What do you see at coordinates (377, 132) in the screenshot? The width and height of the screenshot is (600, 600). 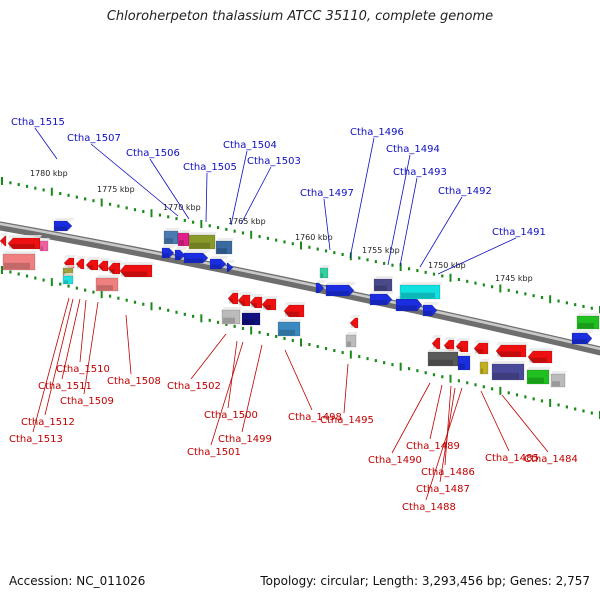 I see `forward-gene-label: Ctha_1496` at bounding box center [377, 132].